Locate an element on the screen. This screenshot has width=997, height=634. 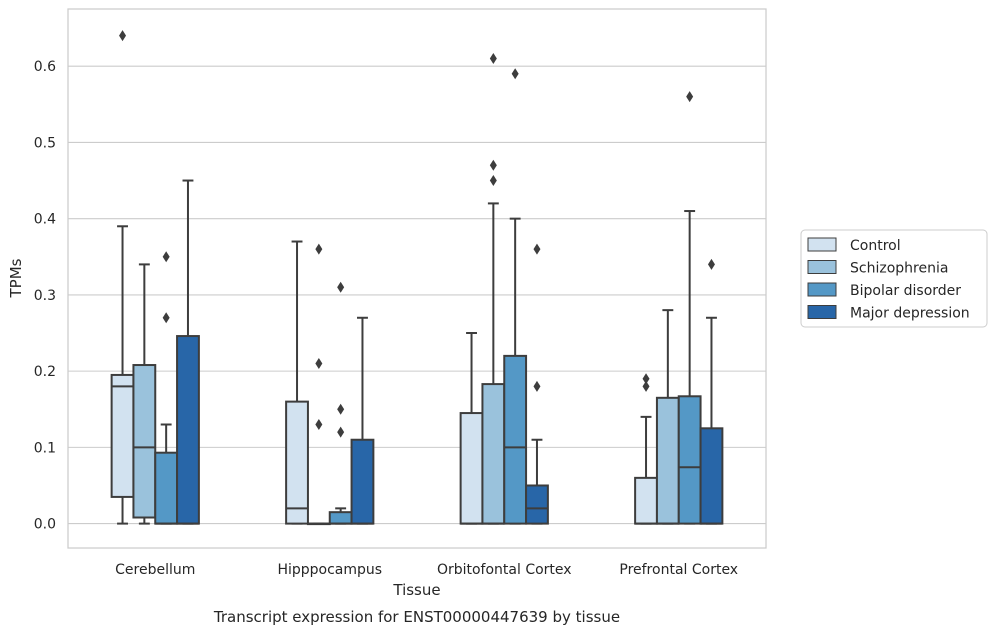
y-tick-label: 0.1 is located at coordinates (45, 448).